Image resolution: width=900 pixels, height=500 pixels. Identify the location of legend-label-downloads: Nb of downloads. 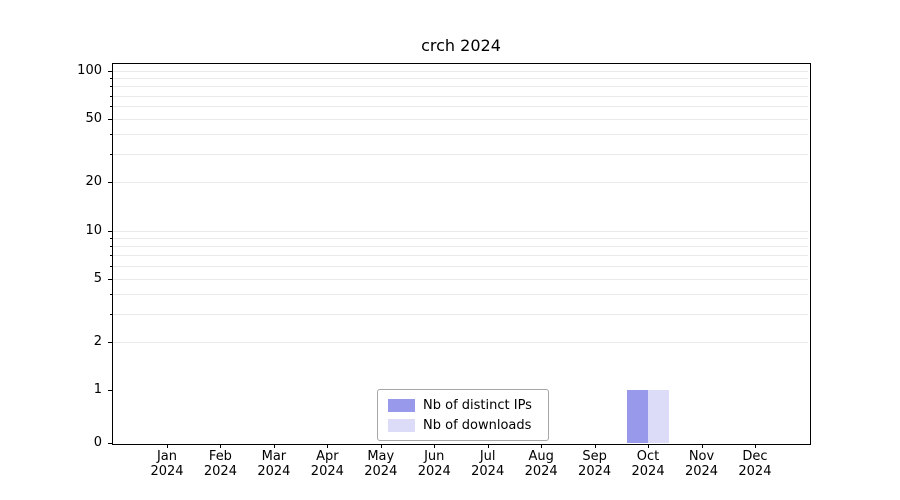
(477, 425).